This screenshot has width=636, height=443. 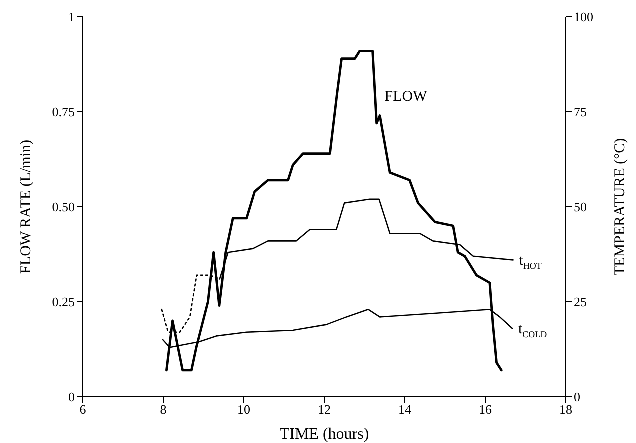 I want to click on x-tick-label: 10, so click(x=244, y=410).